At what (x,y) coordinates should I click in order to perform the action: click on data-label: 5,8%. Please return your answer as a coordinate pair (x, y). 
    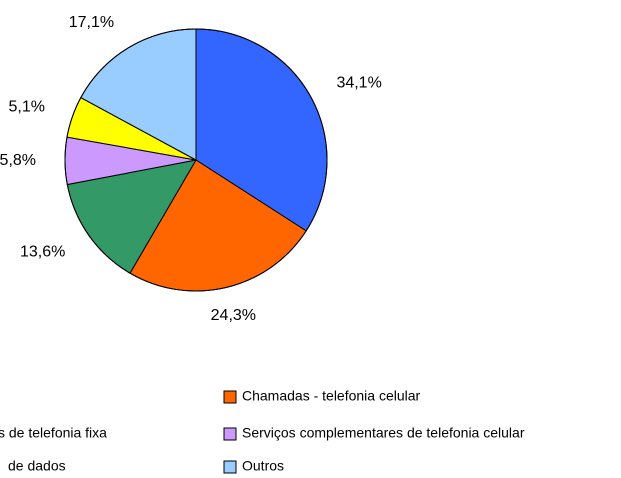
    Looking at the image, I should click on (18, 160).